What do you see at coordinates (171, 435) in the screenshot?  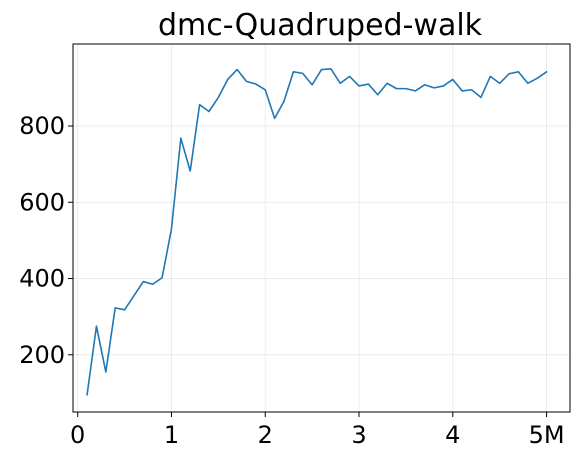 I see `x-tick-label: 1` at bounding box center [171, 435].